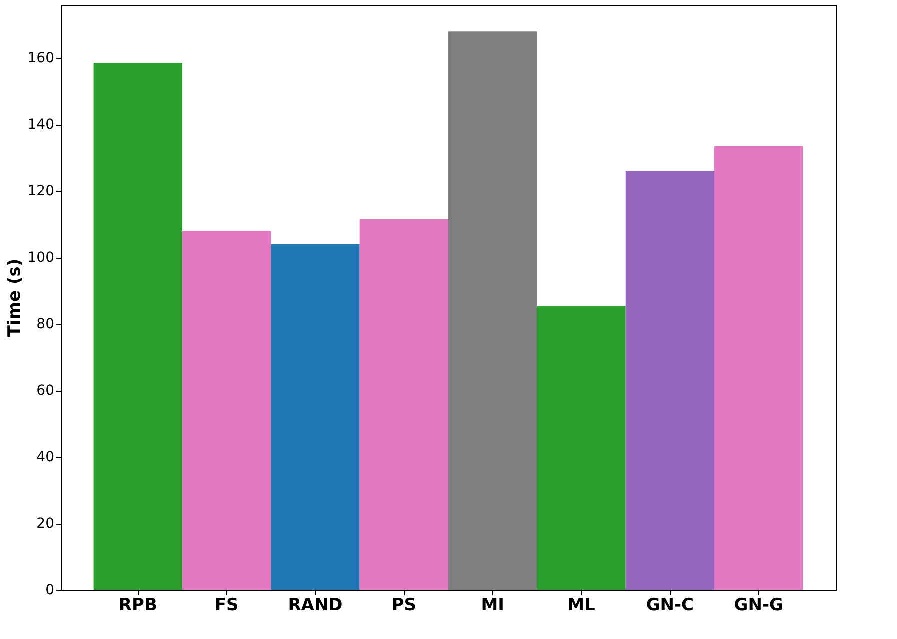  Describe the element at coordinates (45, 391) in the screenshot. I see `y-tick-label: 60` at that location.